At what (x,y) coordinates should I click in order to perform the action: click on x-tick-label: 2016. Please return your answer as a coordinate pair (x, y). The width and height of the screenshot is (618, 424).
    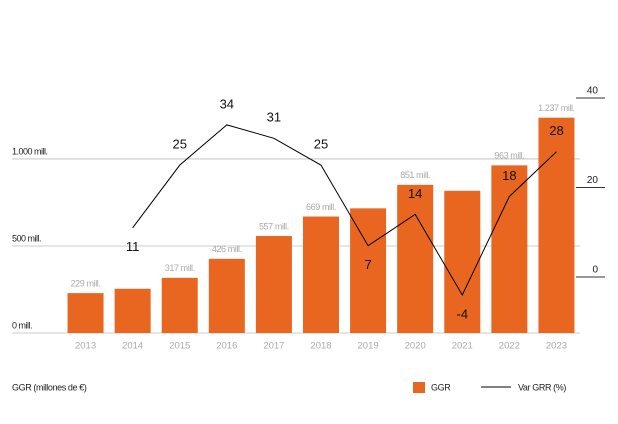
    Looking at the image, I should click on (226, 346).